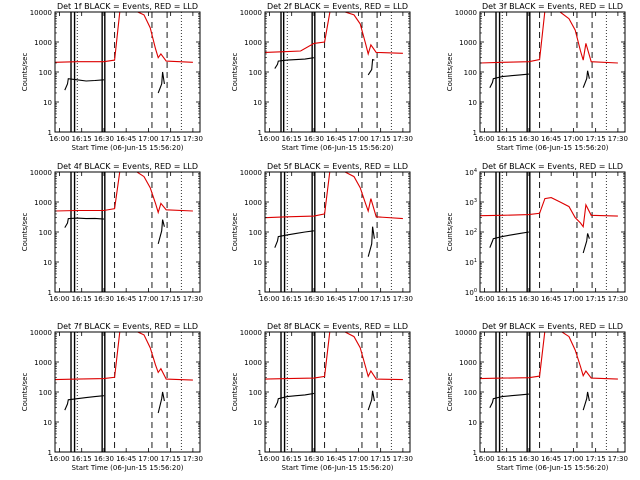  What do you see at coordinates (475, 201) in the screenshot?
I see `y-tick-exponent: 3` at bounding box center [475, 201].